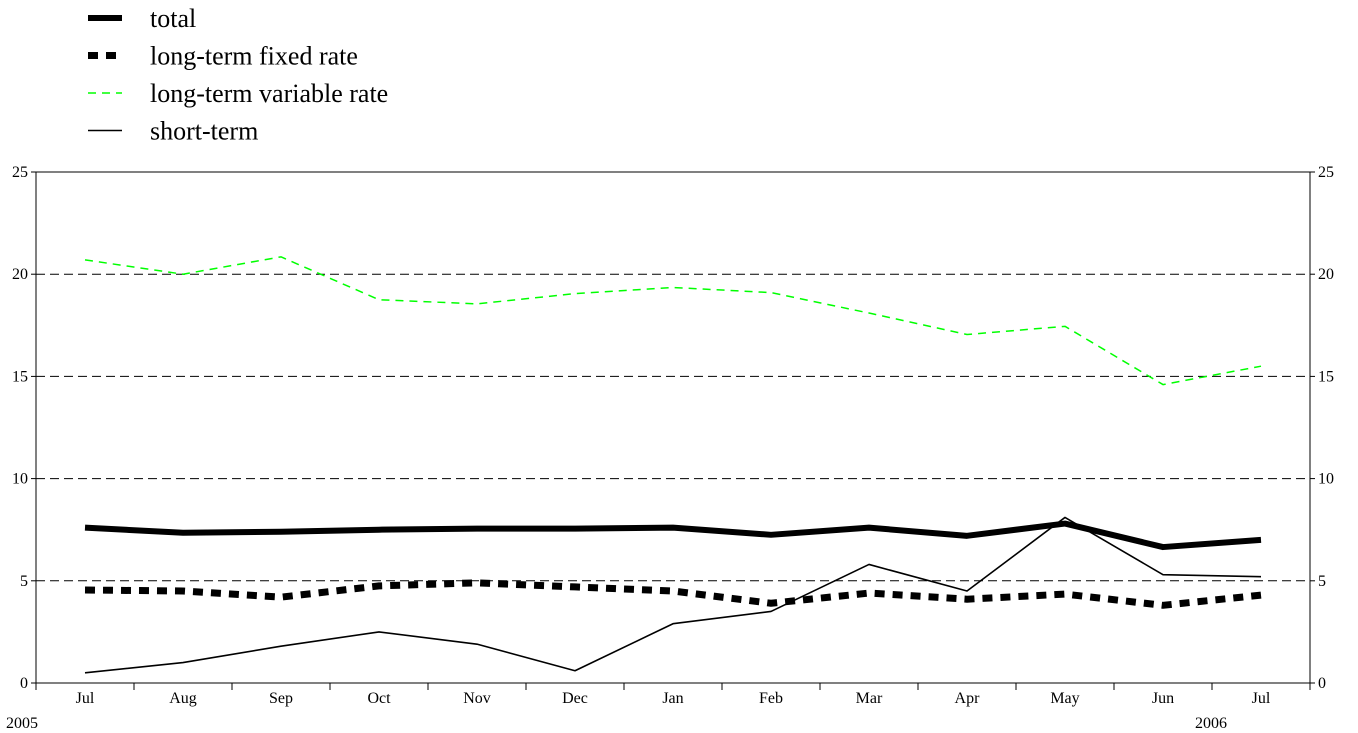 This screenshot has width=1358, height=733. What do you see at coordinates (20, 172) in the screenshot?
I see `y-tick-label-left: 25` at bounding box center [20, 172].